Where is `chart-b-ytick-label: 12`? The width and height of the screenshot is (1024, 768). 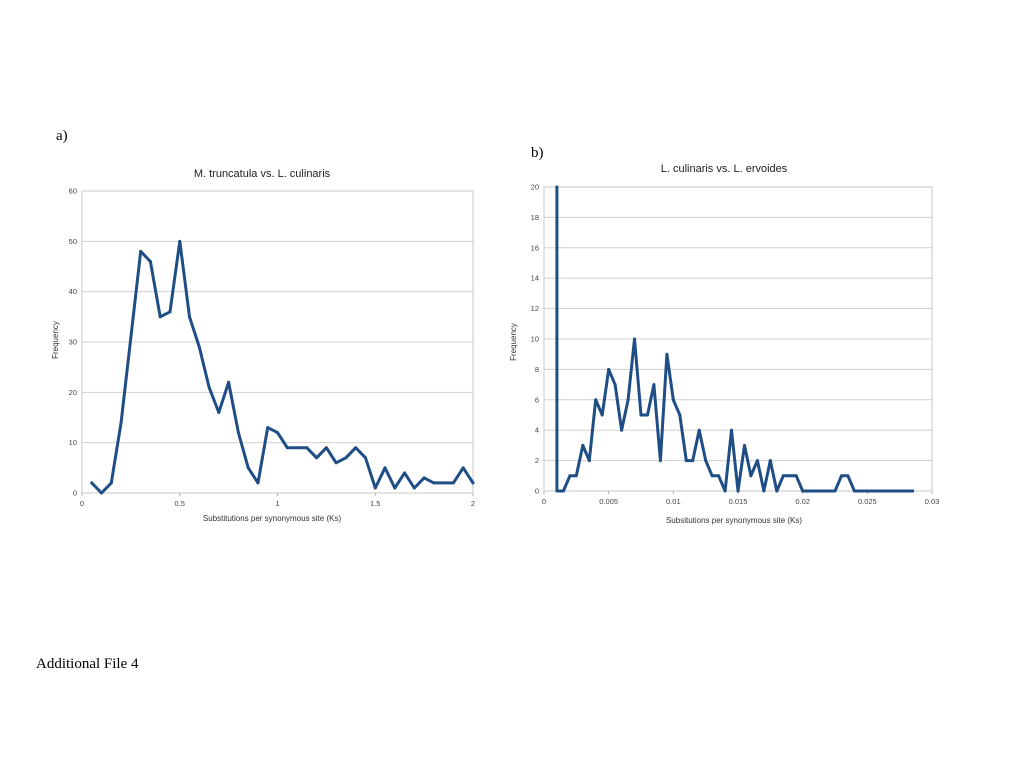
chart-b-ytick-label: 12 is located at coordinates (535, 308).